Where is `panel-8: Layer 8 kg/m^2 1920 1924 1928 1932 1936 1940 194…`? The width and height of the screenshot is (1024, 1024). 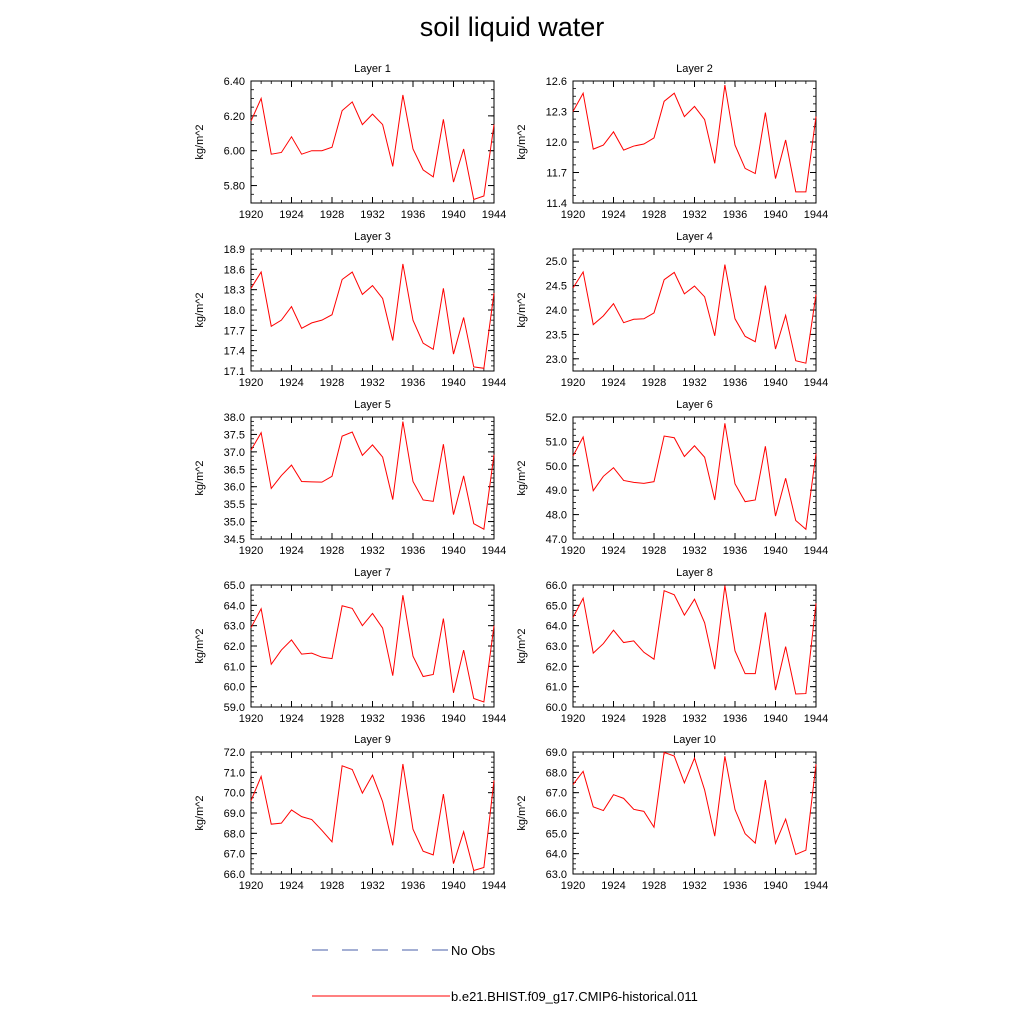 panel-8: Layer 8 kg/m^2 1920 1924 1928 1932 1936 1940 194… is located at coordinates (672, 646).